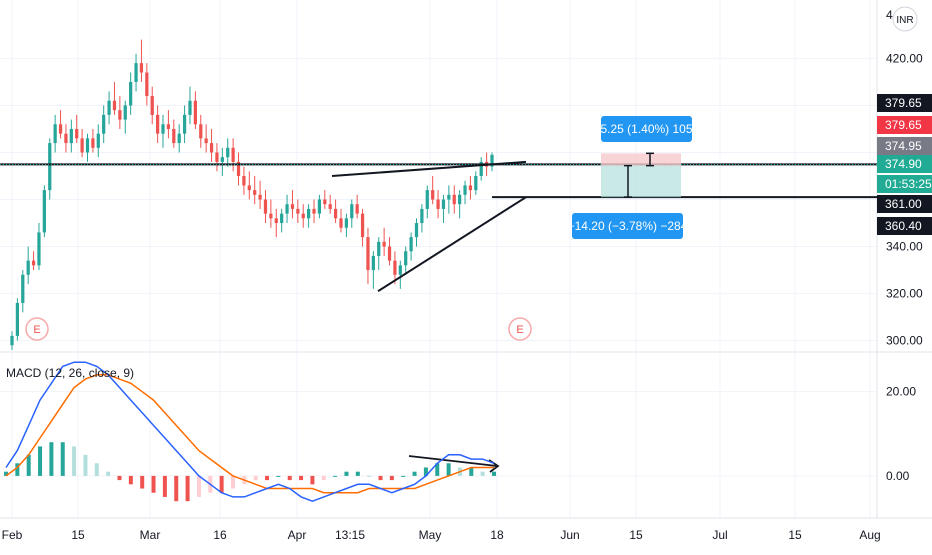 Image resolution: width=932 pixels, height=555 pixels. I want to click on price-badge: 361.00, so click(903, 204).